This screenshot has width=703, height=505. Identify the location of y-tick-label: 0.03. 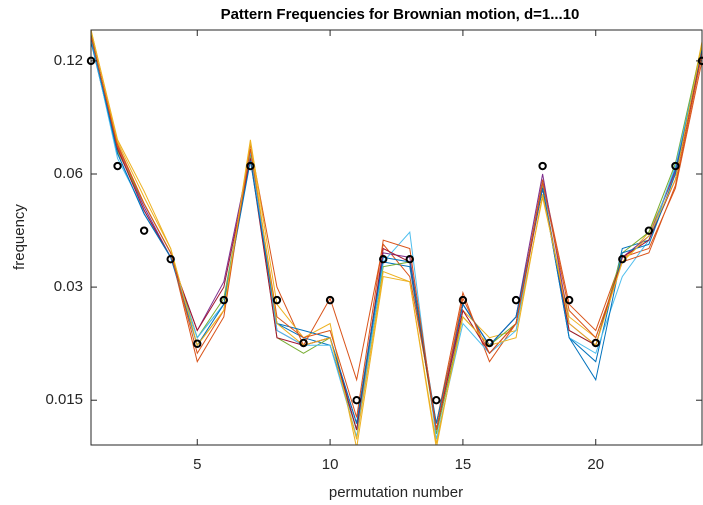
(68, 286).